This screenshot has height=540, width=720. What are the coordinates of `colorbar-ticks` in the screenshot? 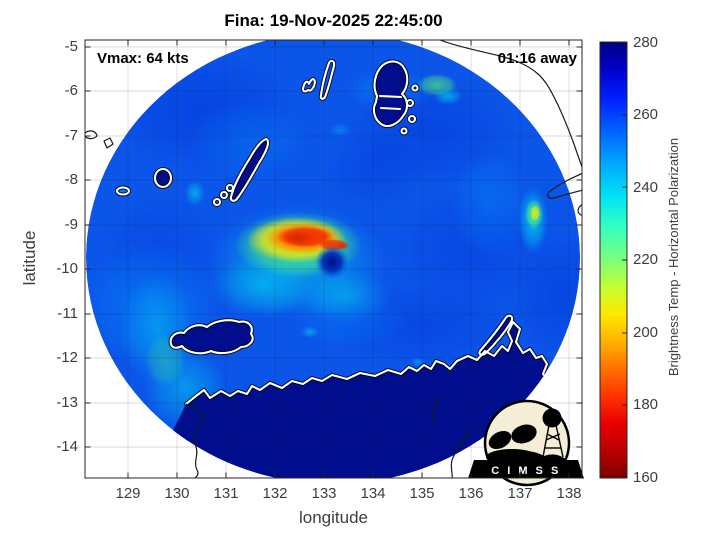 It's located at (624, 260).